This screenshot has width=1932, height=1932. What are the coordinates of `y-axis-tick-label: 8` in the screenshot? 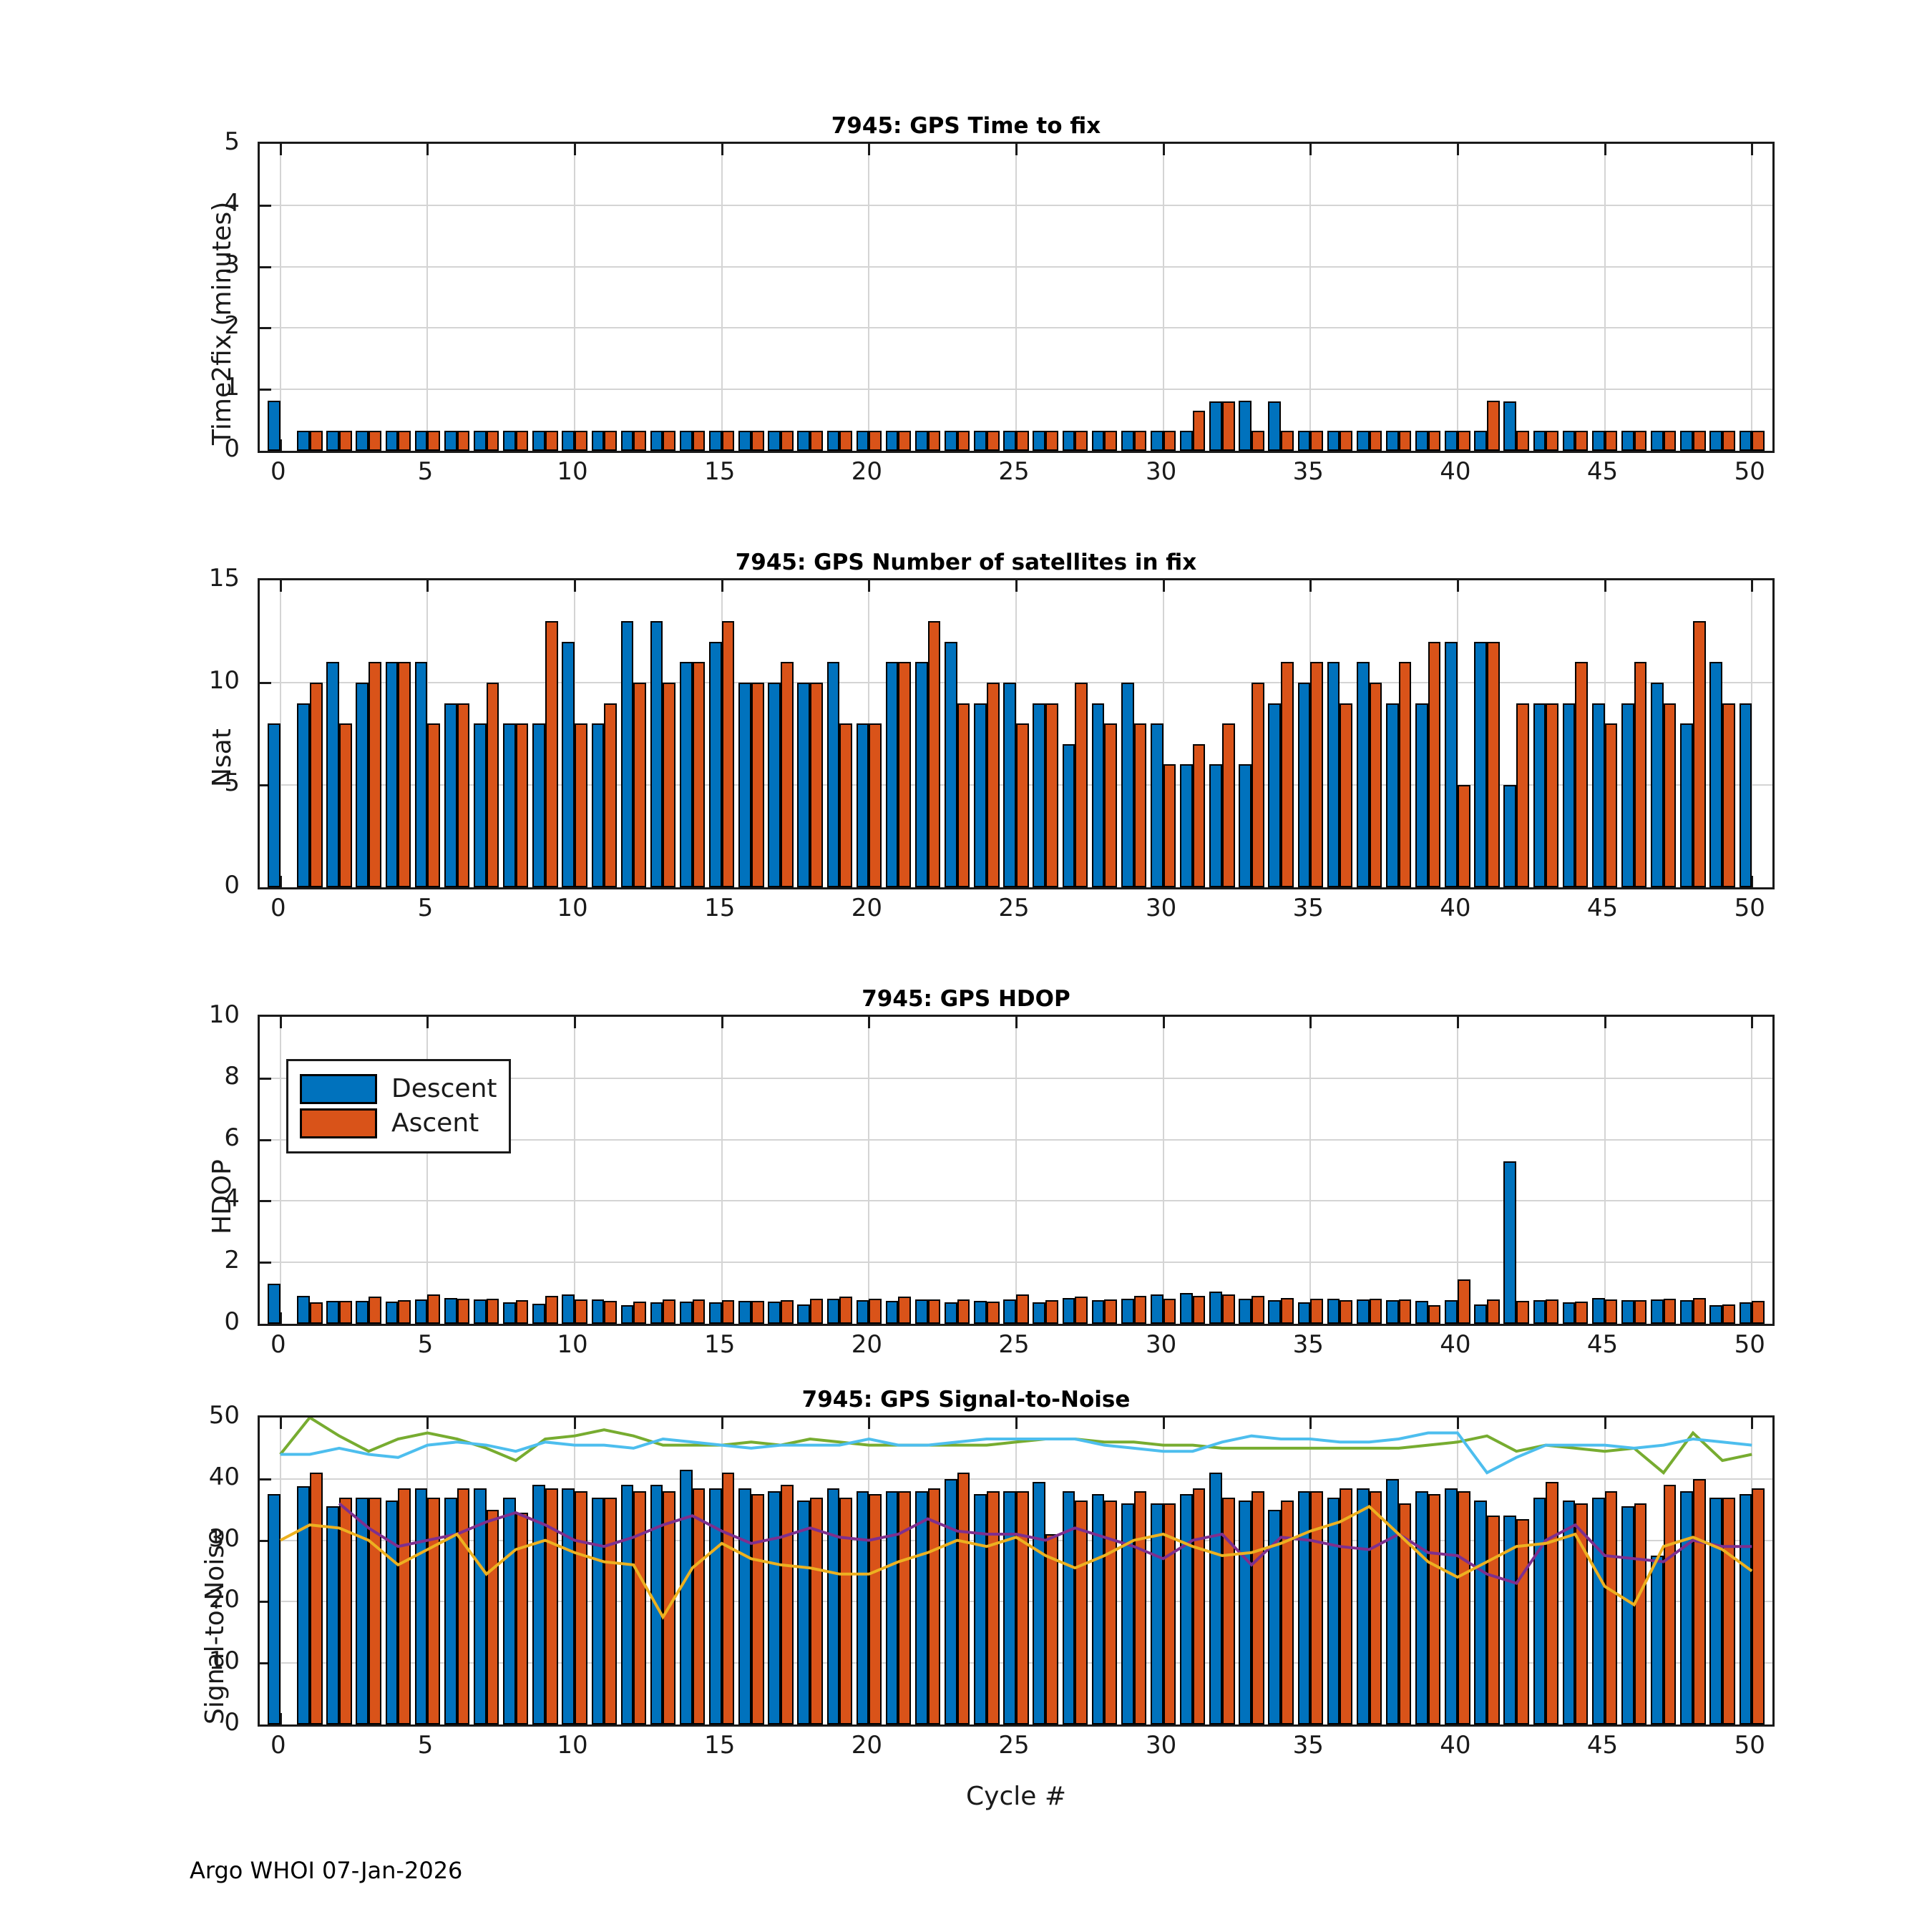 It's located at (232, 1076).